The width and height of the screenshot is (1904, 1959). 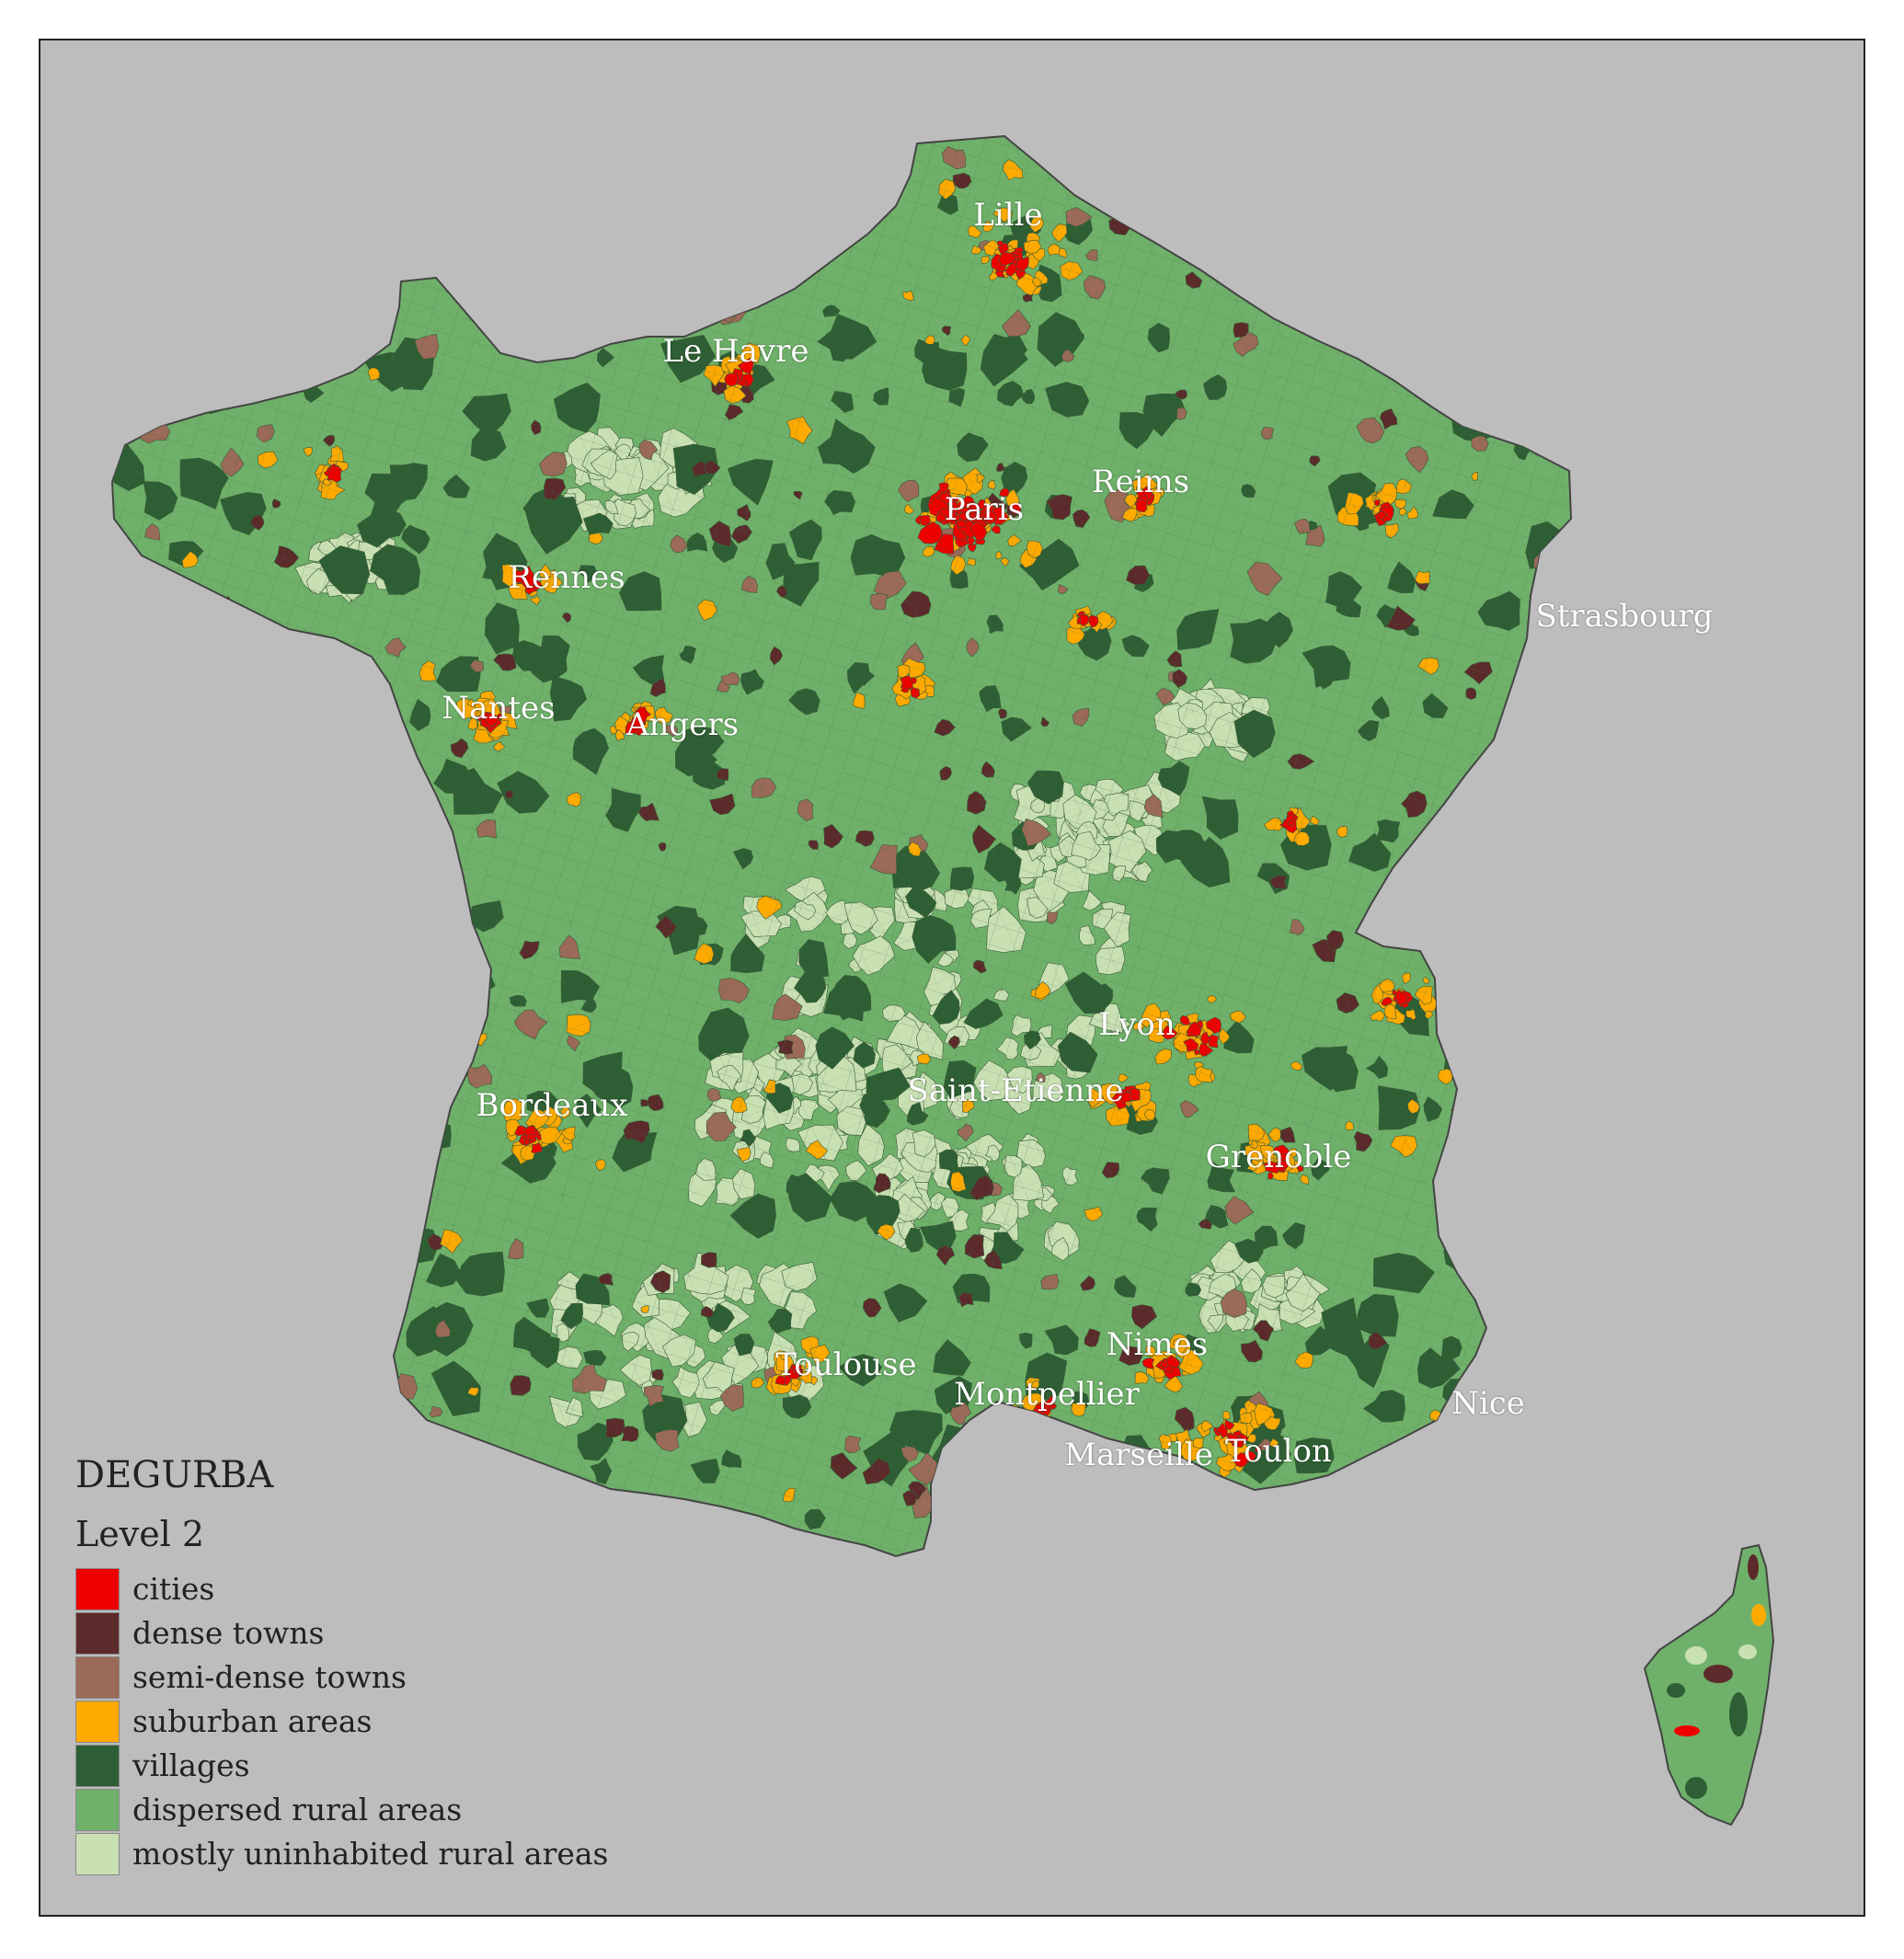 What do you see at coordinates (191, 1765) in the screenshot?
I see `legend-label: villages` at bounding box center [191, 1765].